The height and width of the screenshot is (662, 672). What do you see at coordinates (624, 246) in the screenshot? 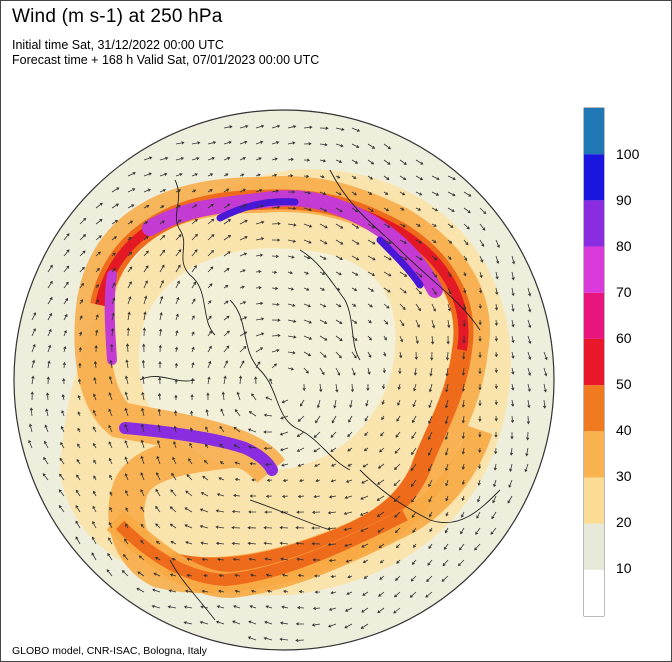
I see `colorbar-label-80: 80` at bounding box center [624, 246].